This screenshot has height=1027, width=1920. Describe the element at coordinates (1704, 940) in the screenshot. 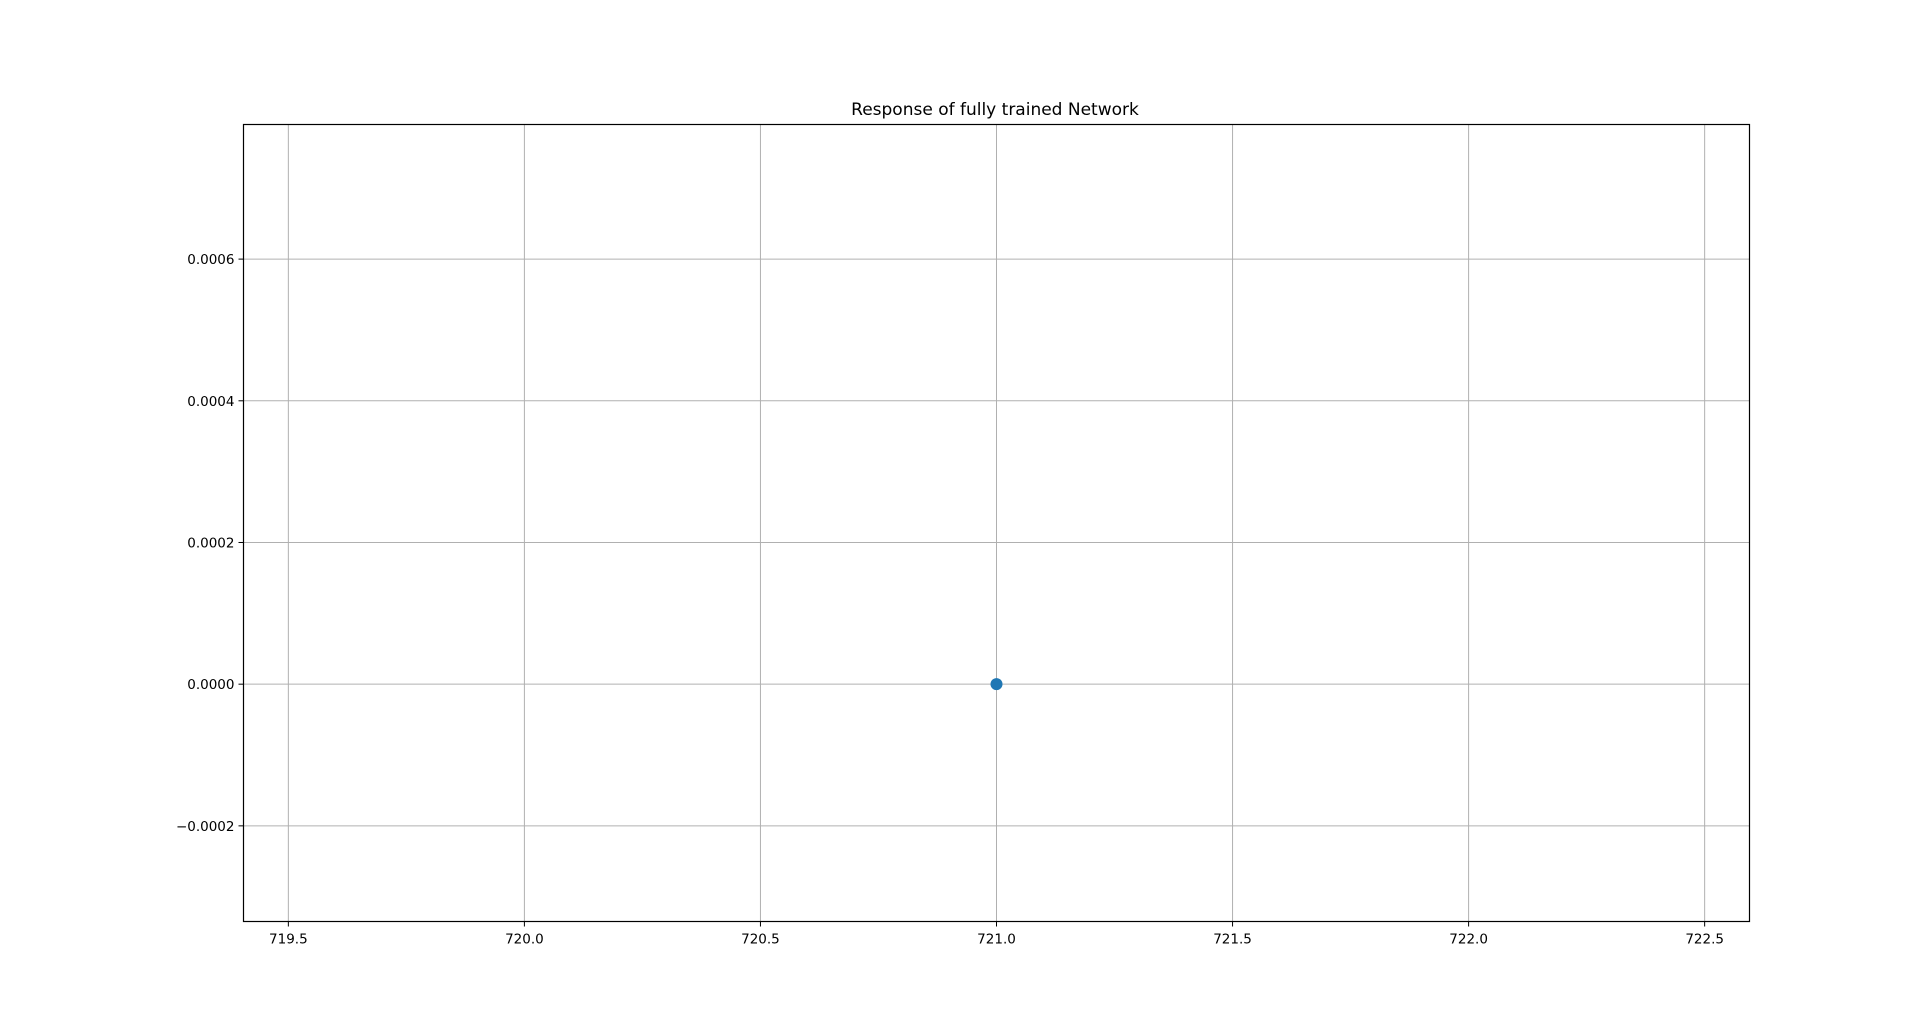

I see `x-tick-label: 722.5` at that location.